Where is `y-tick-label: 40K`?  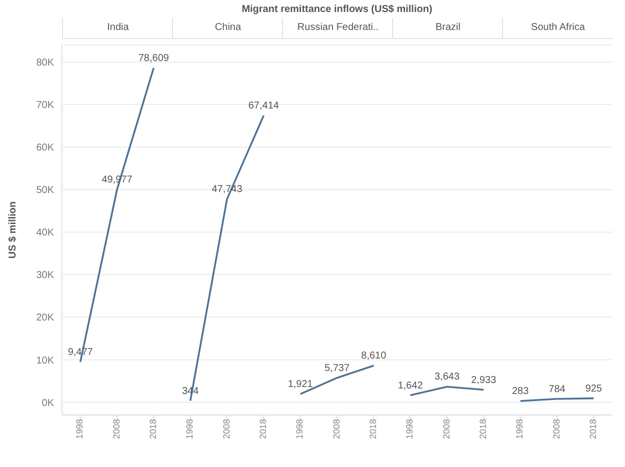 y-tick-label: 40K is located at coordinates (45, 233).